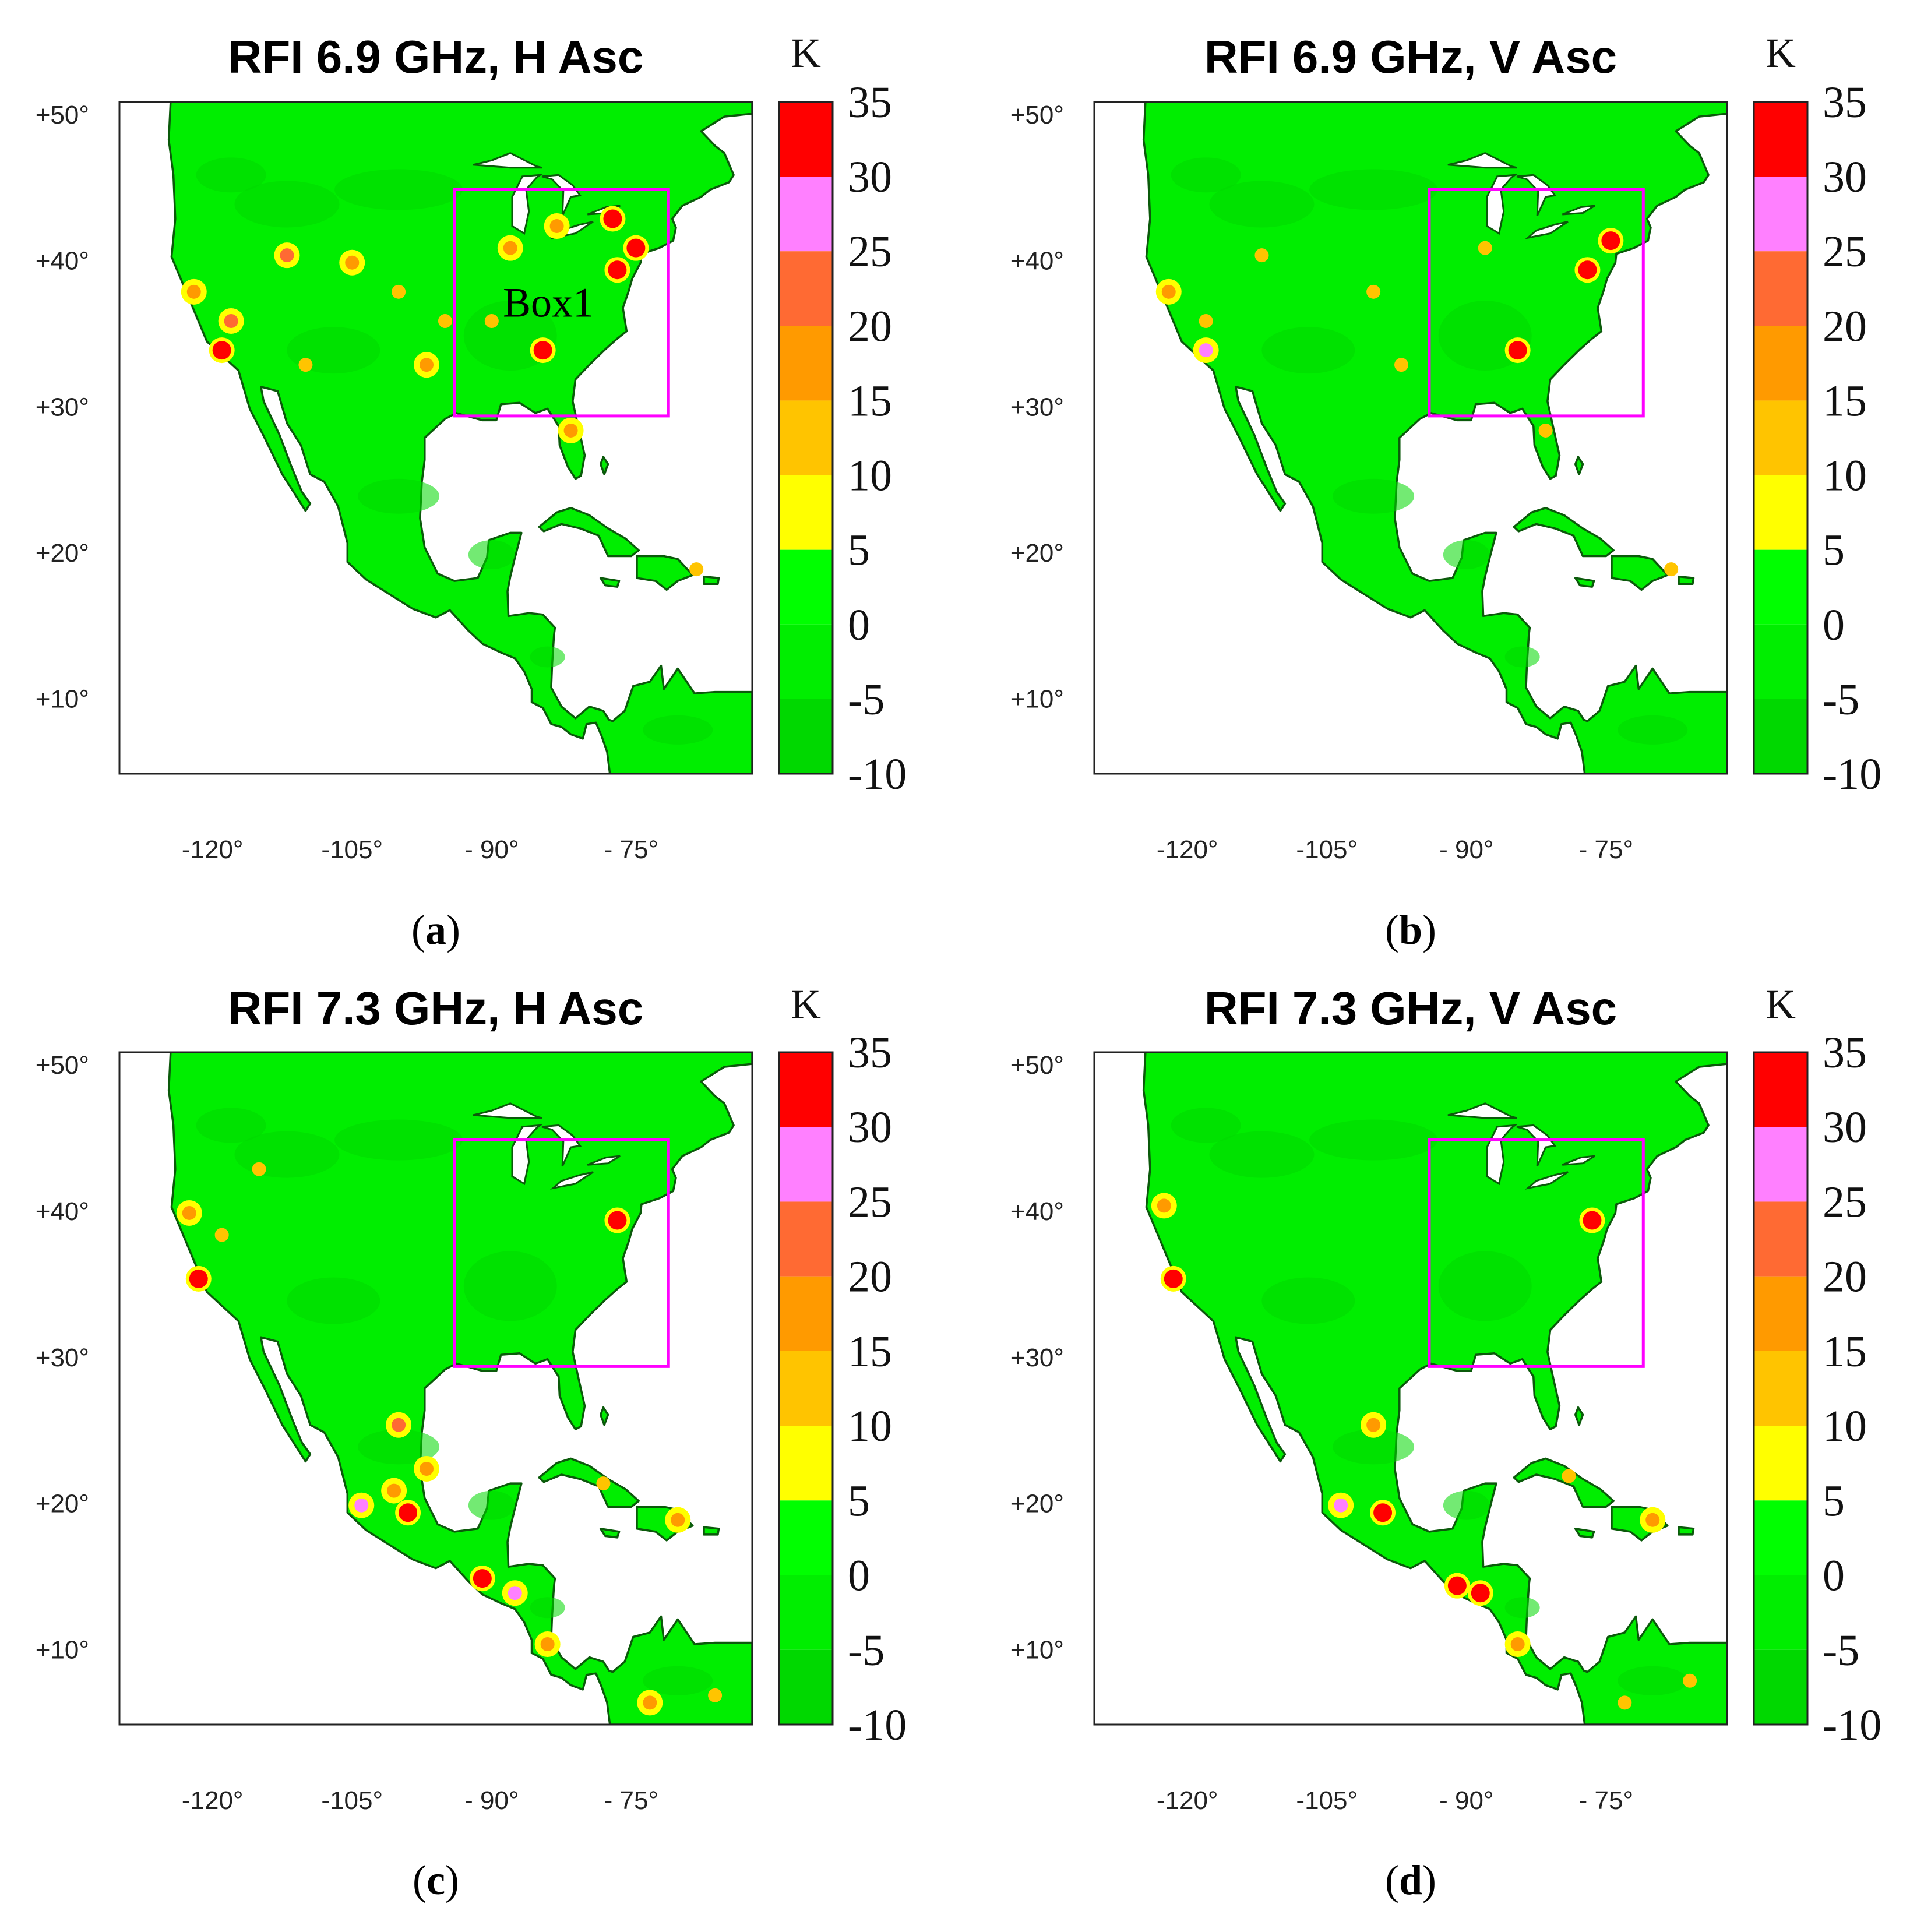  Describe the element at coordinates (62, 1504) in the screenshot. I see `panel-c-y-tick-label: +20°` at that location.